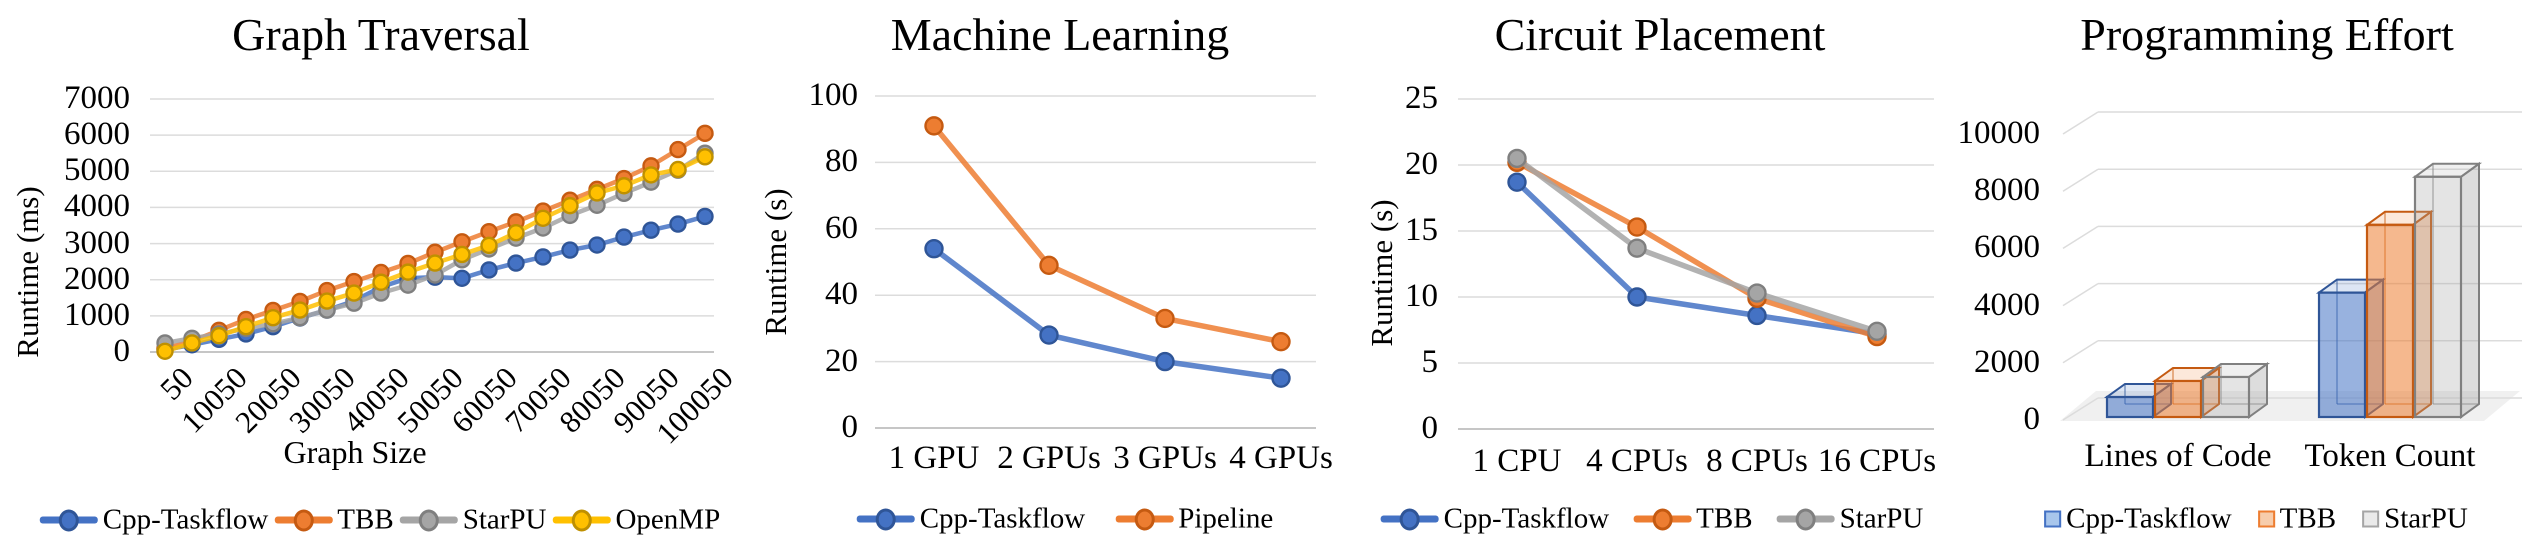 This screenshot has width=2538, height=542. Describe the element at coordinates (2226, 397) in the screenshot. I see `bar-front-face-StarPU` at that location.